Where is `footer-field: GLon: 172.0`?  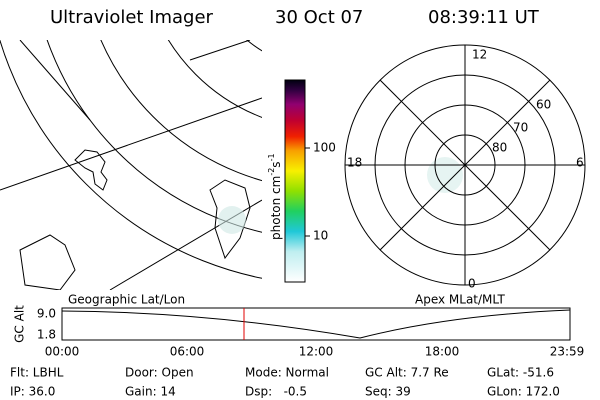 footer-field: GLon: 172.0 is located at coordinates (523, 392).